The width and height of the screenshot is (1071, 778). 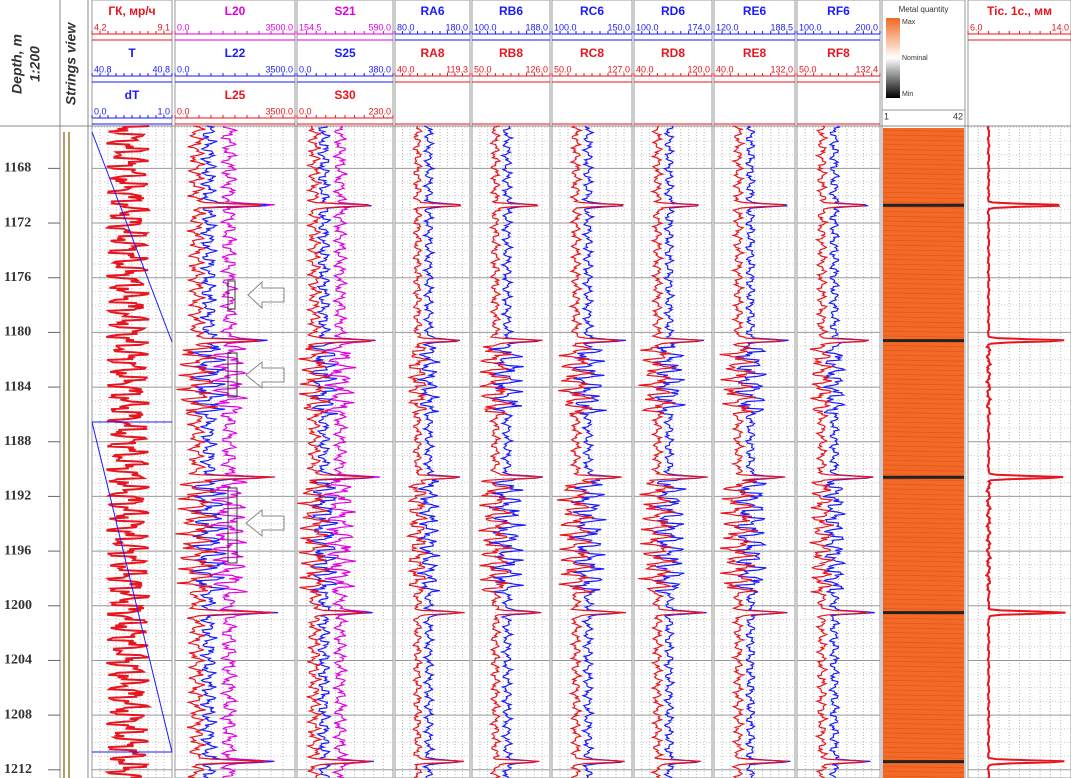 What do you see at coordinates (727, 27) in the screenshot?
I see `scale-min: 120.0` at bounding box center [727, 27].